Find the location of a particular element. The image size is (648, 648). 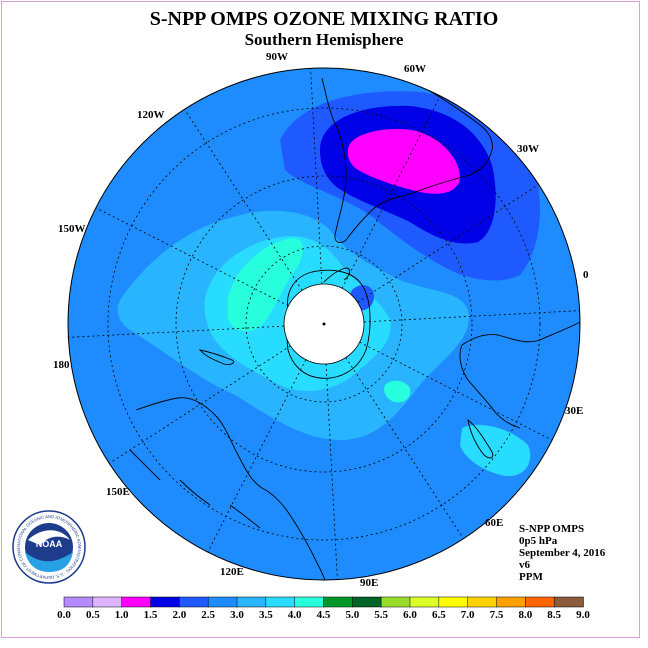

coastline-new-zealand is located at coordinates (216, 357).